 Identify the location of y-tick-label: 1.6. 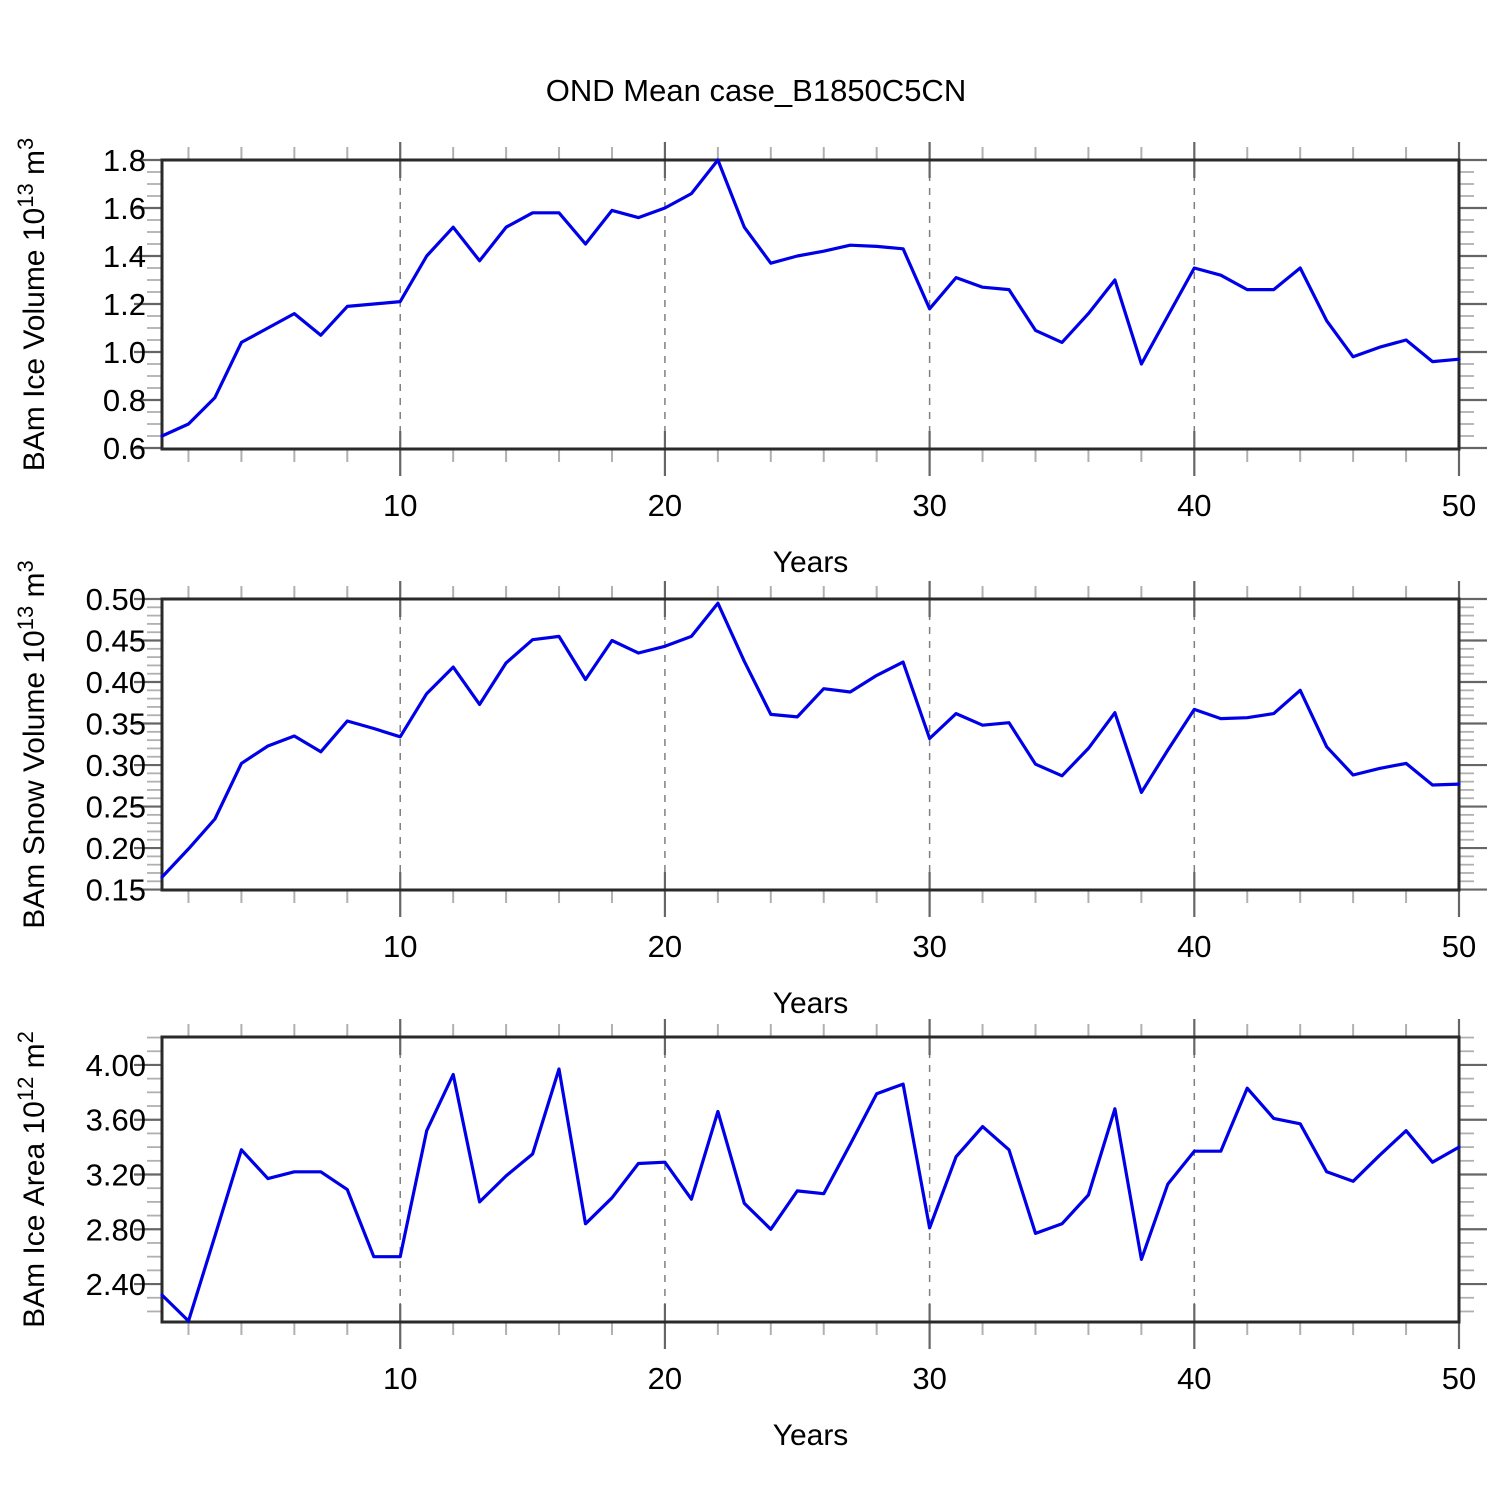
(124, 208).